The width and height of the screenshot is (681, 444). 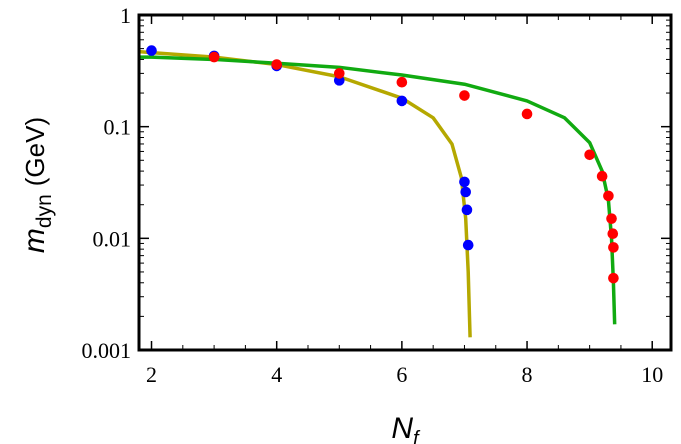 What do you see at coordinates (417, 436) in the screenshot?
I see `x-axis-title-sub: f` at bounding box center [417, 436].